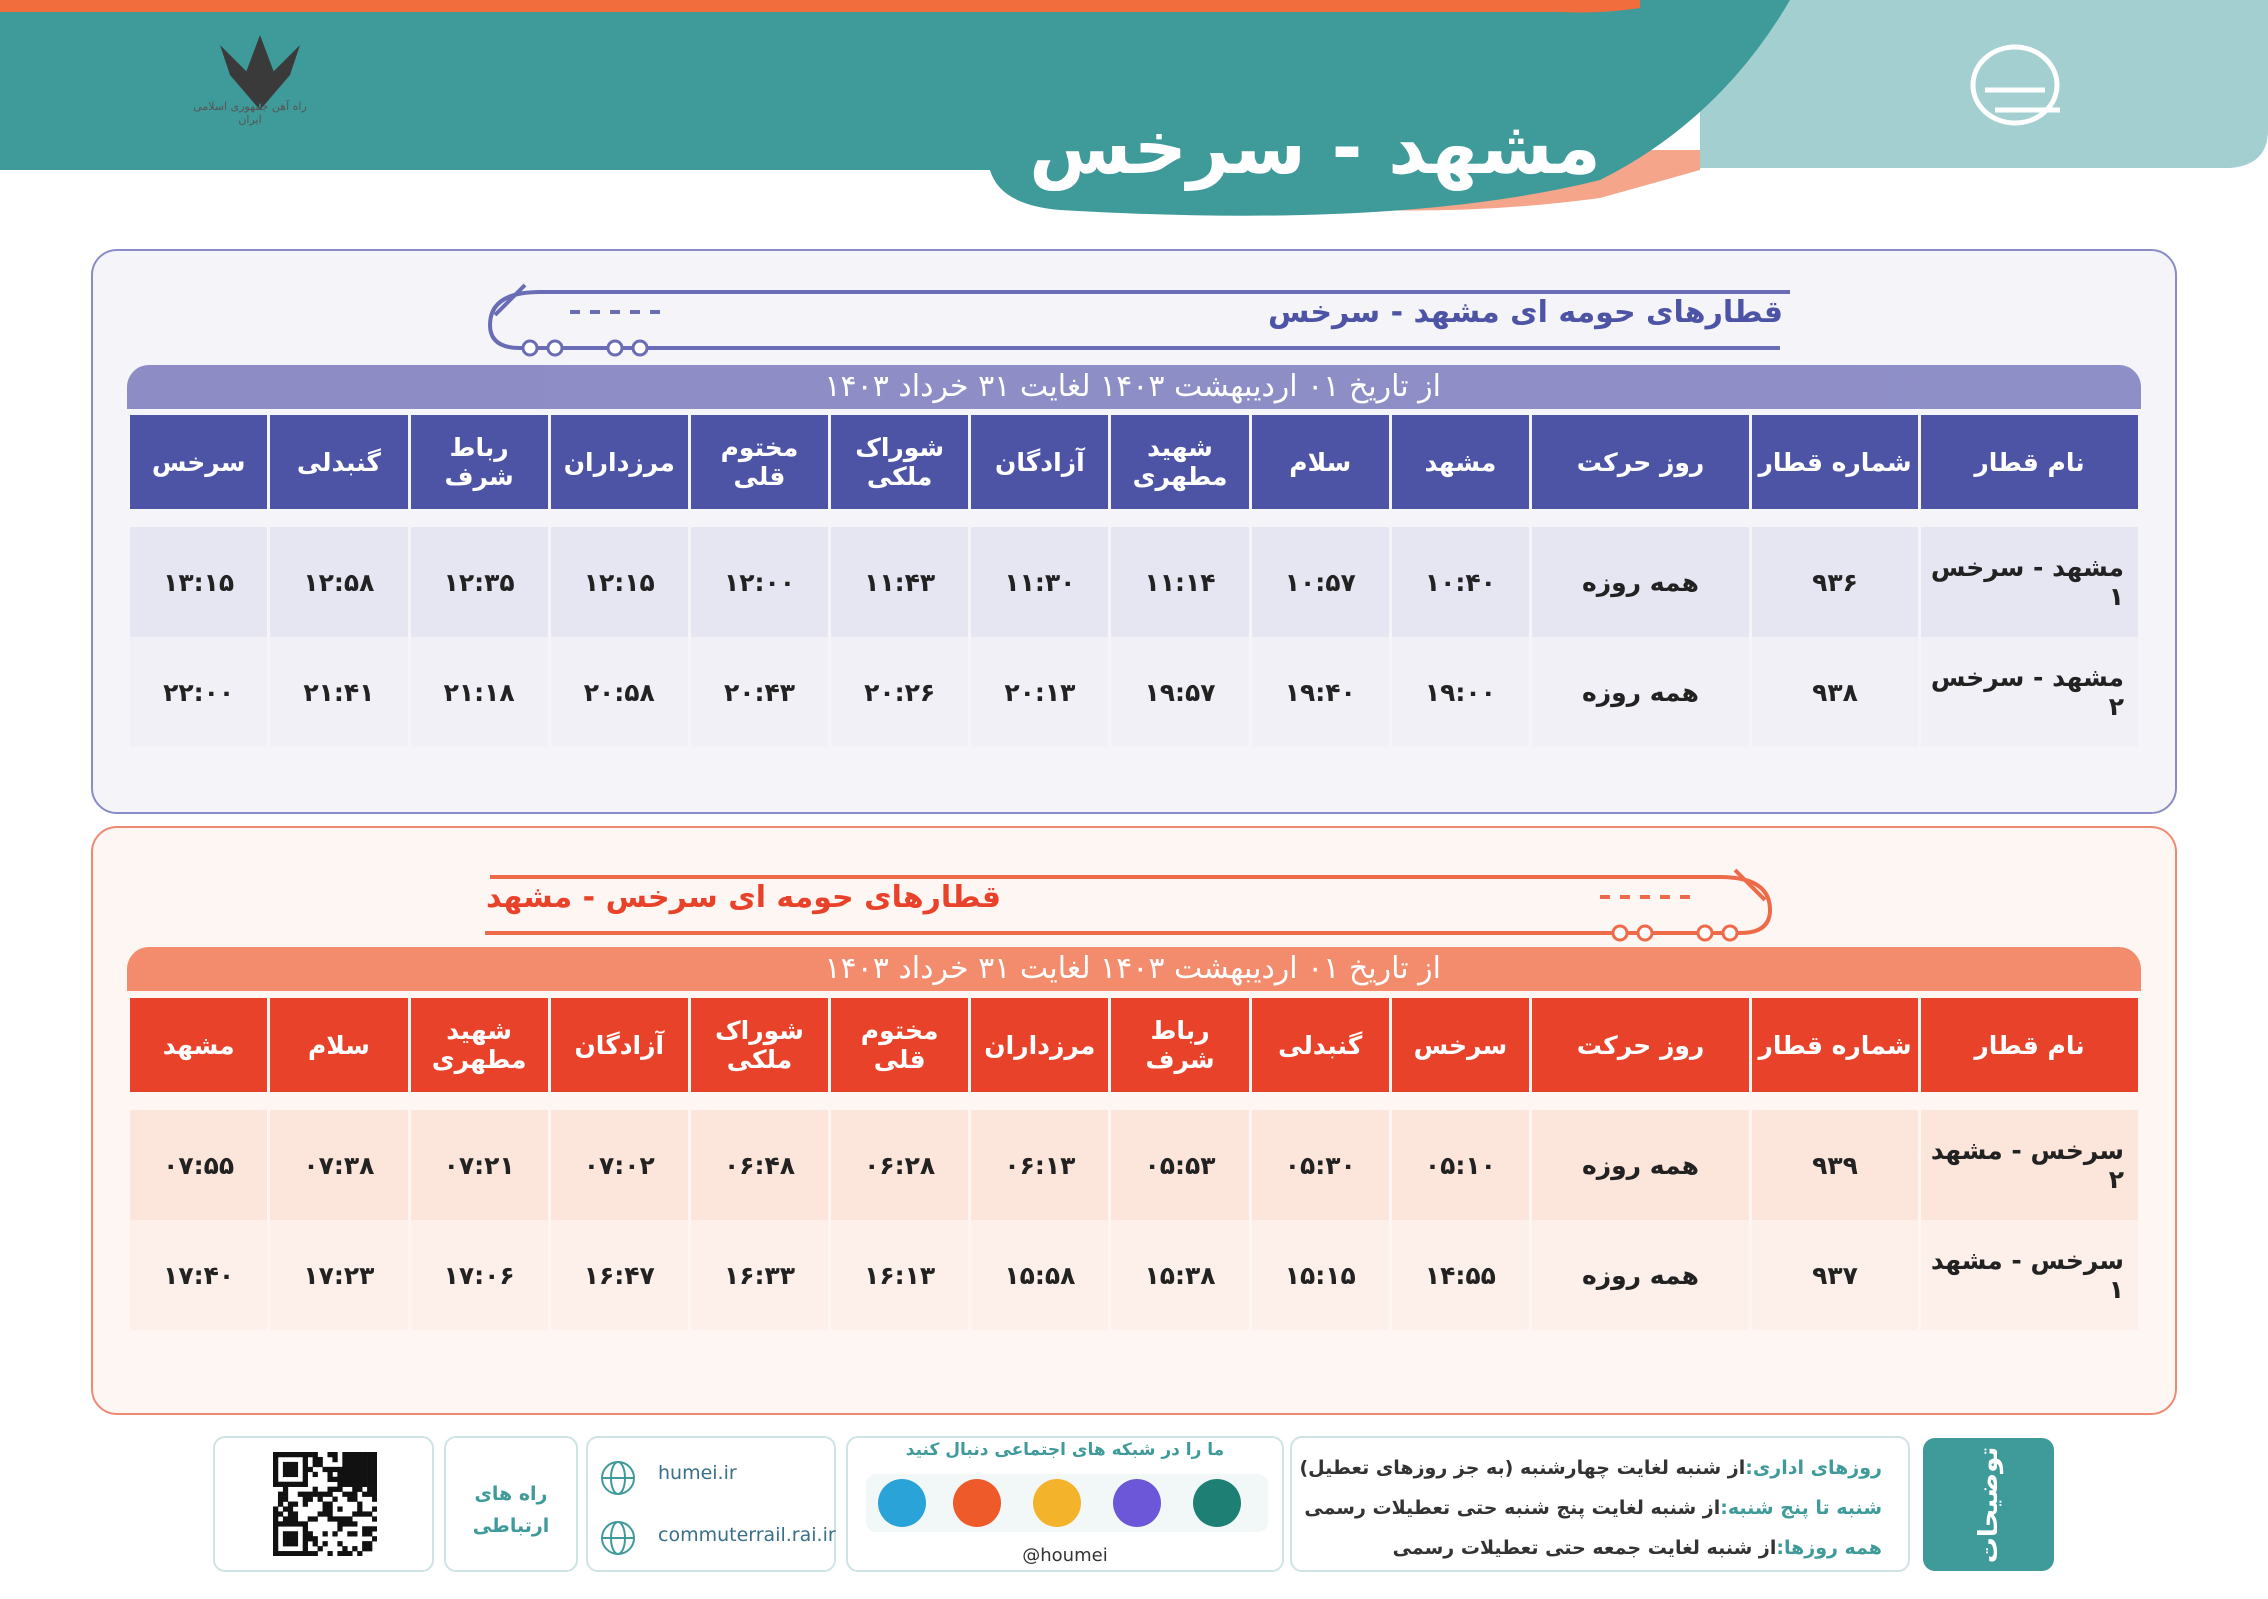  What do you see at coordinates (1180, 1045) in the screenshot?
I see `column-header: رباط شرف` at bounding box center [1180, 1045].